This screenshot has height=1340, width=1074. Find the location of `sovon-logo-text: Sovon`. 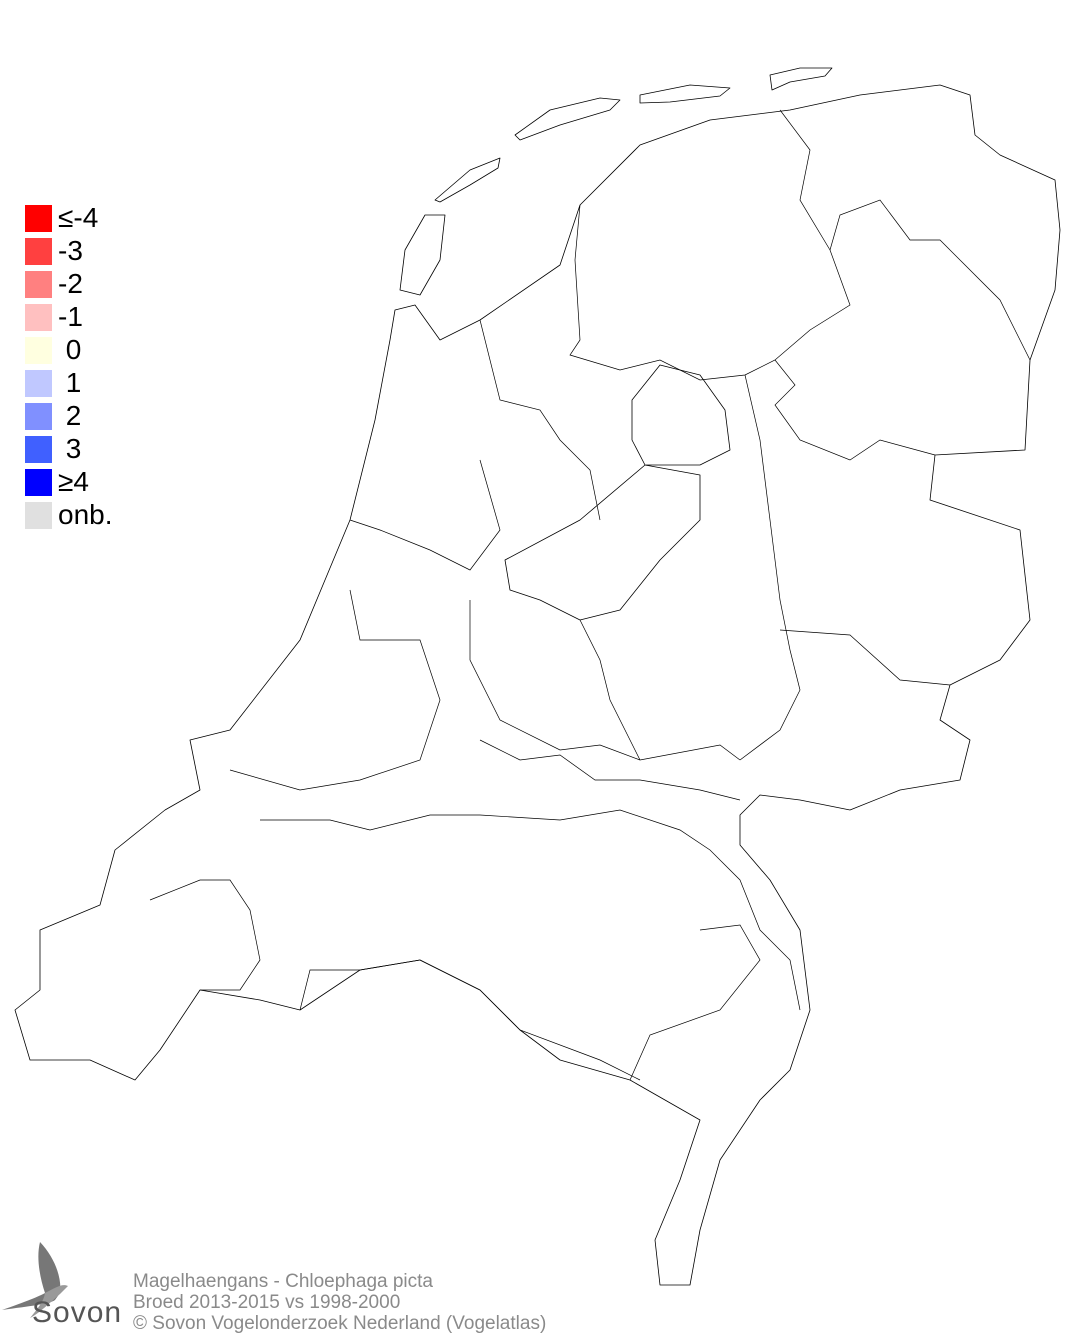

sovon-logo-text: Sovon is located at coordinates (77, 1312).